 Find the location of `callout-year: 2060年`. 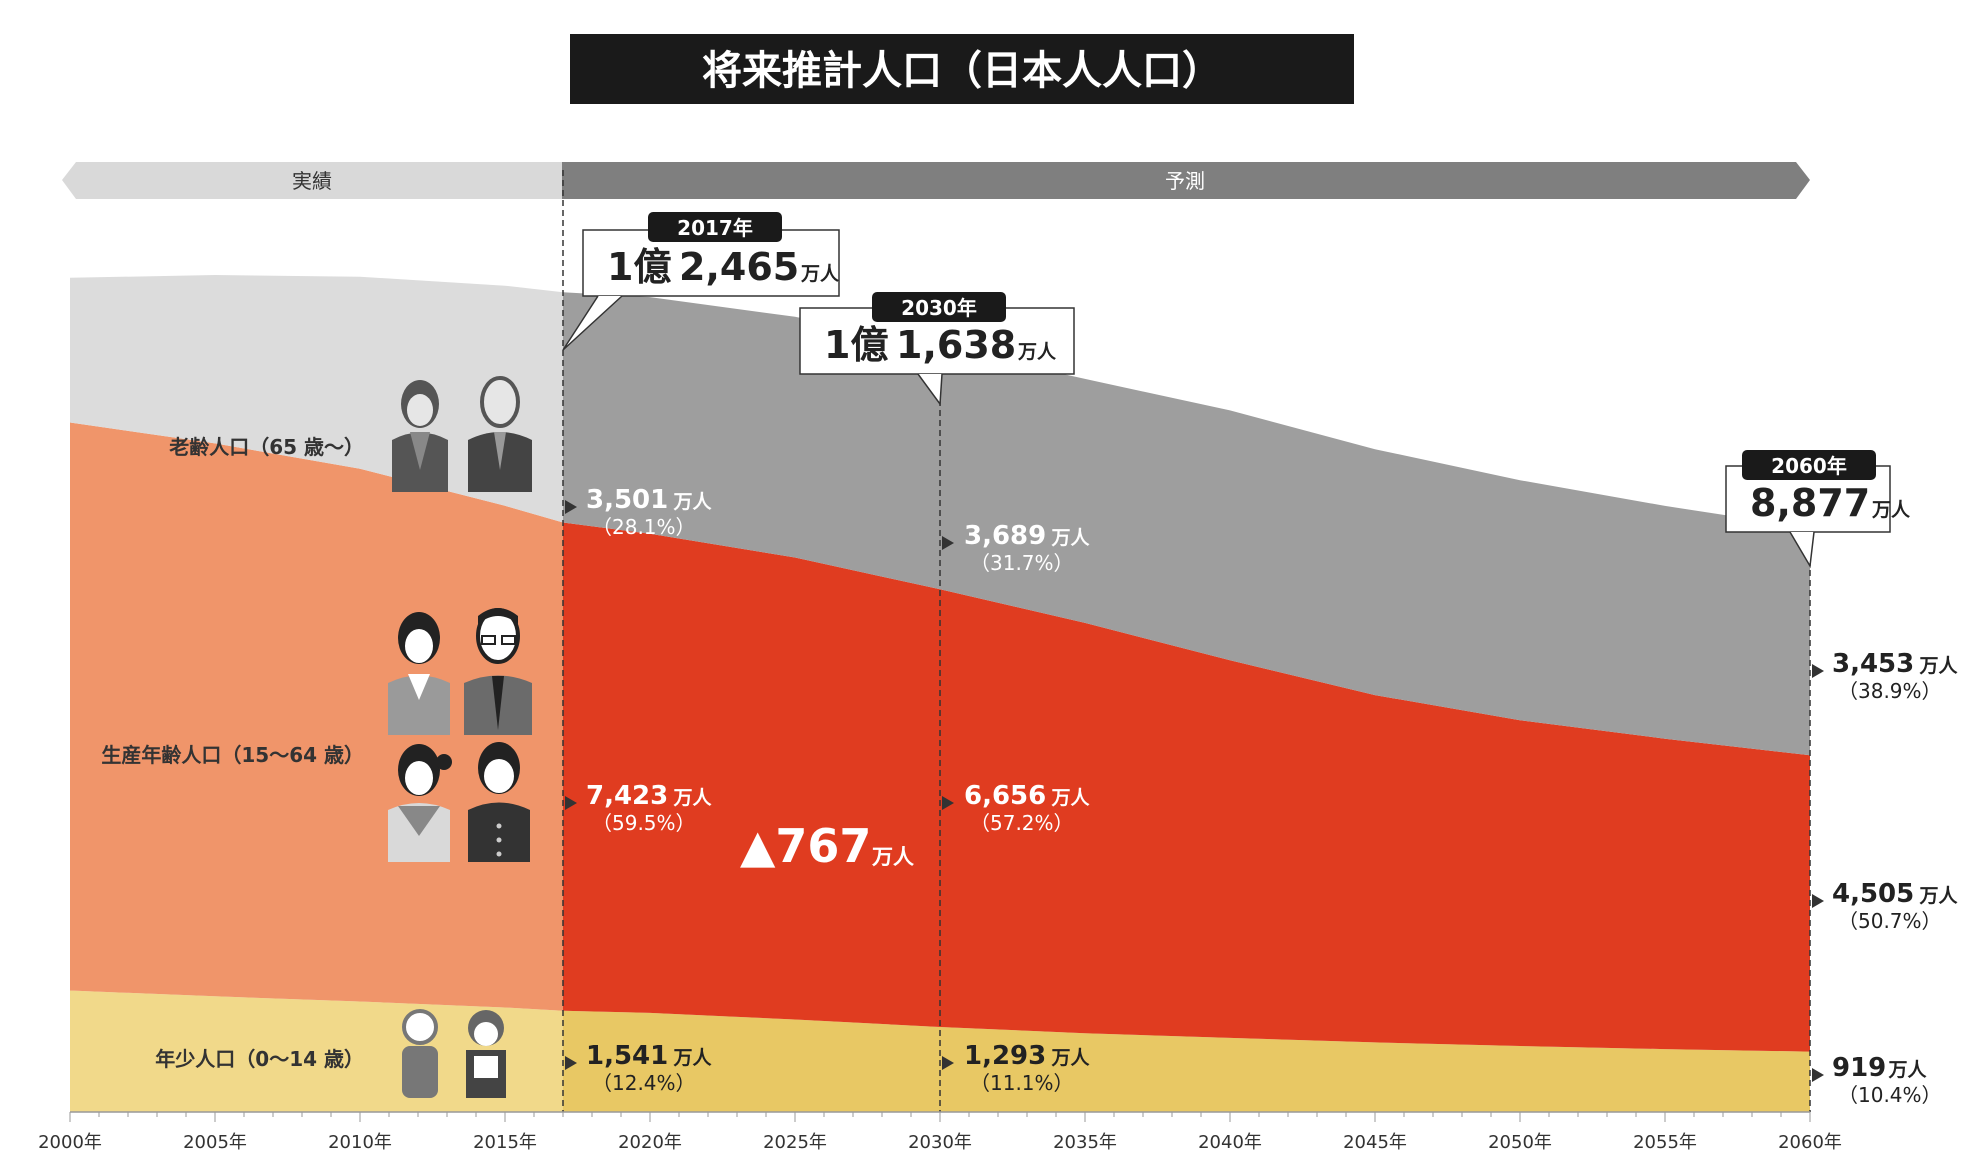

callout-year: 2060年 is located at coordinates (1809, 466).